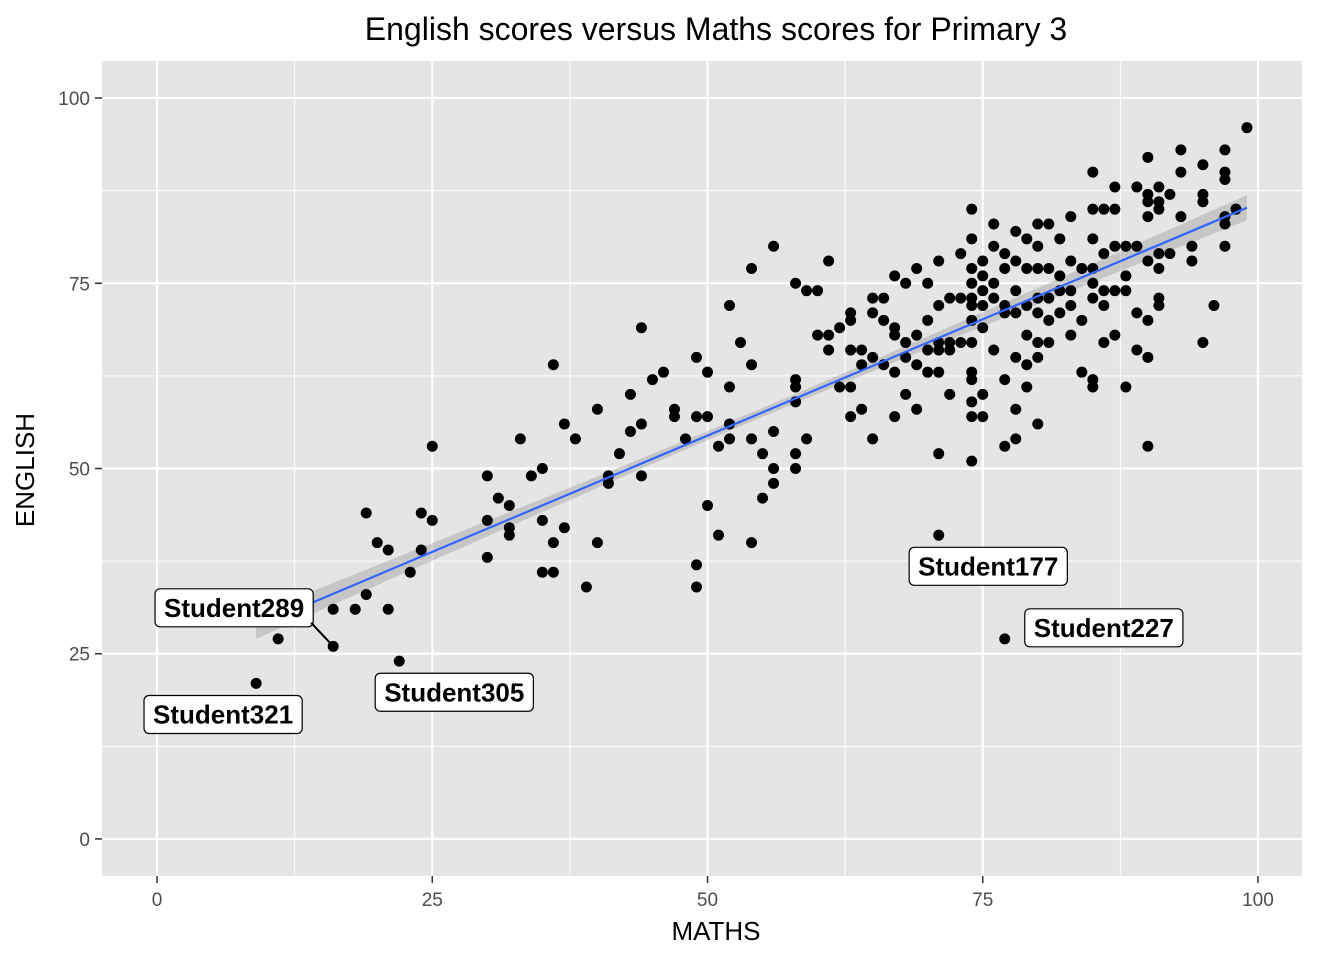 The width and height of the screenshot is (1344, 960). I want to click on point-label-text: Student177, so click(988, 566).